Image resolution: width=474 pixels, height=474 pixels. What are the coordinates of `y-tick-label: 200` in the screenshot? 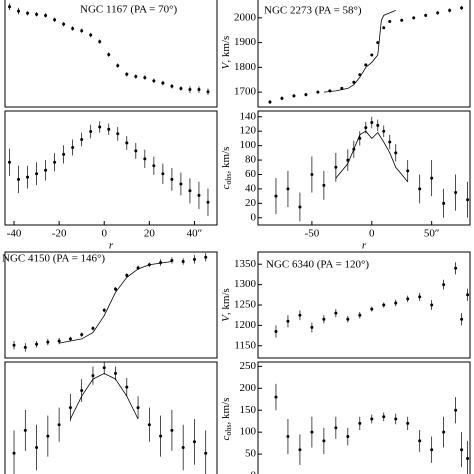 It's located at (248, 388).